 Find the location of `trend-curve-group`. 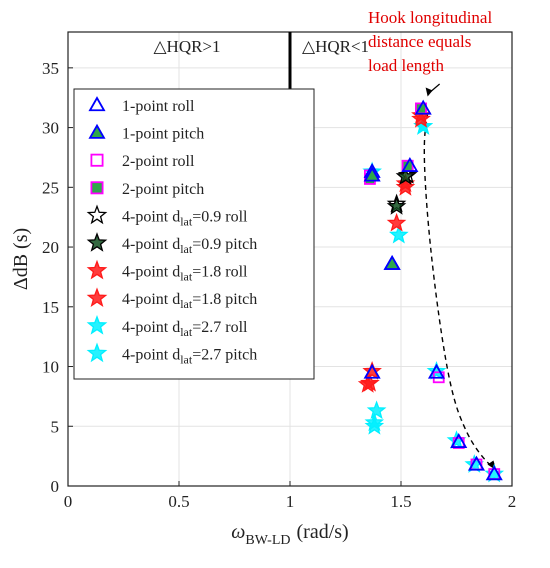

trend-curve-group is located at coordinates (460, 292).